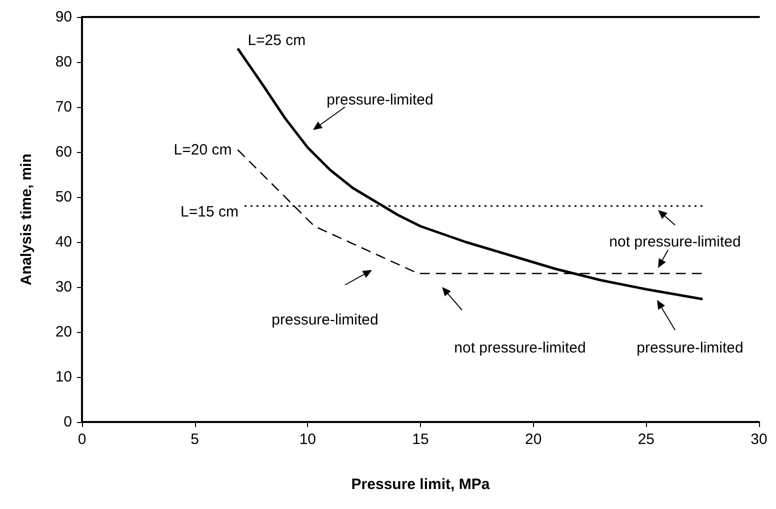  I want to click on y-tick-label: 70, so click(63, 107).